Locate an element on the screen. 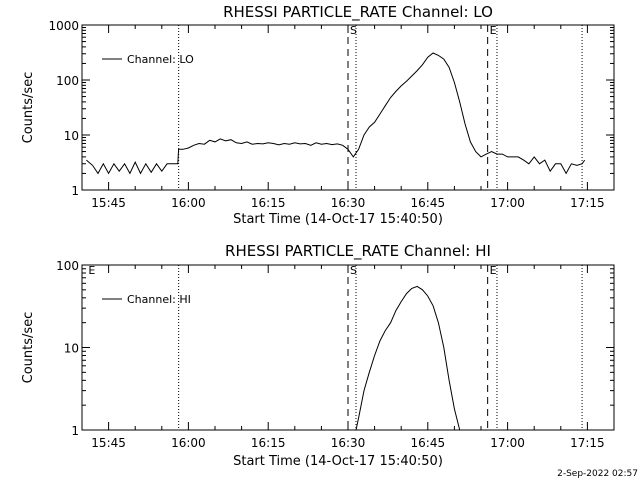 This screenshot has height=480, width=640. date-stamp: 2-Sep-2022 02:57 is located at coordinates (597, 474).